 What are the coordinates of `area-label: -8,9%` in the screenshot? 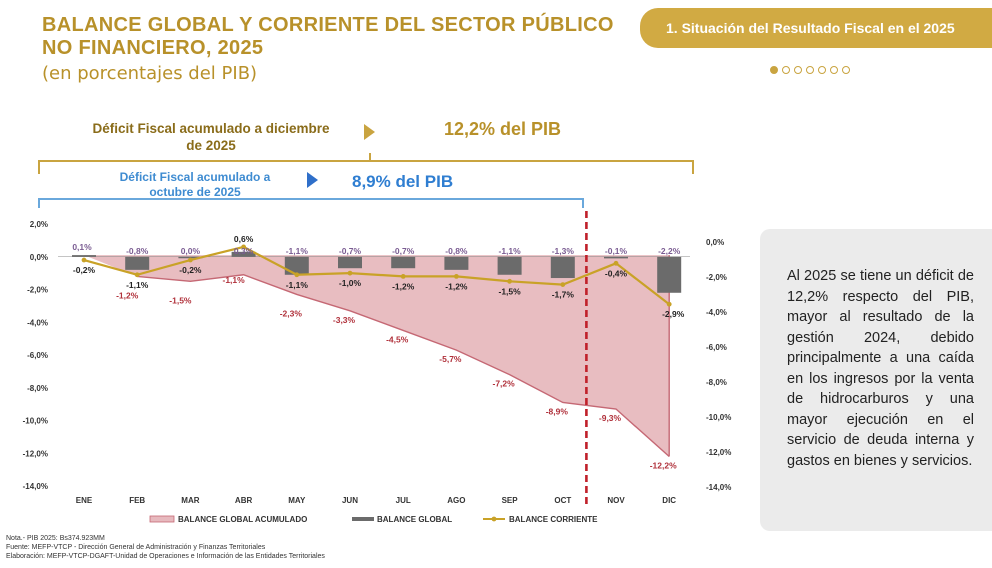 It's located at (557, 411).